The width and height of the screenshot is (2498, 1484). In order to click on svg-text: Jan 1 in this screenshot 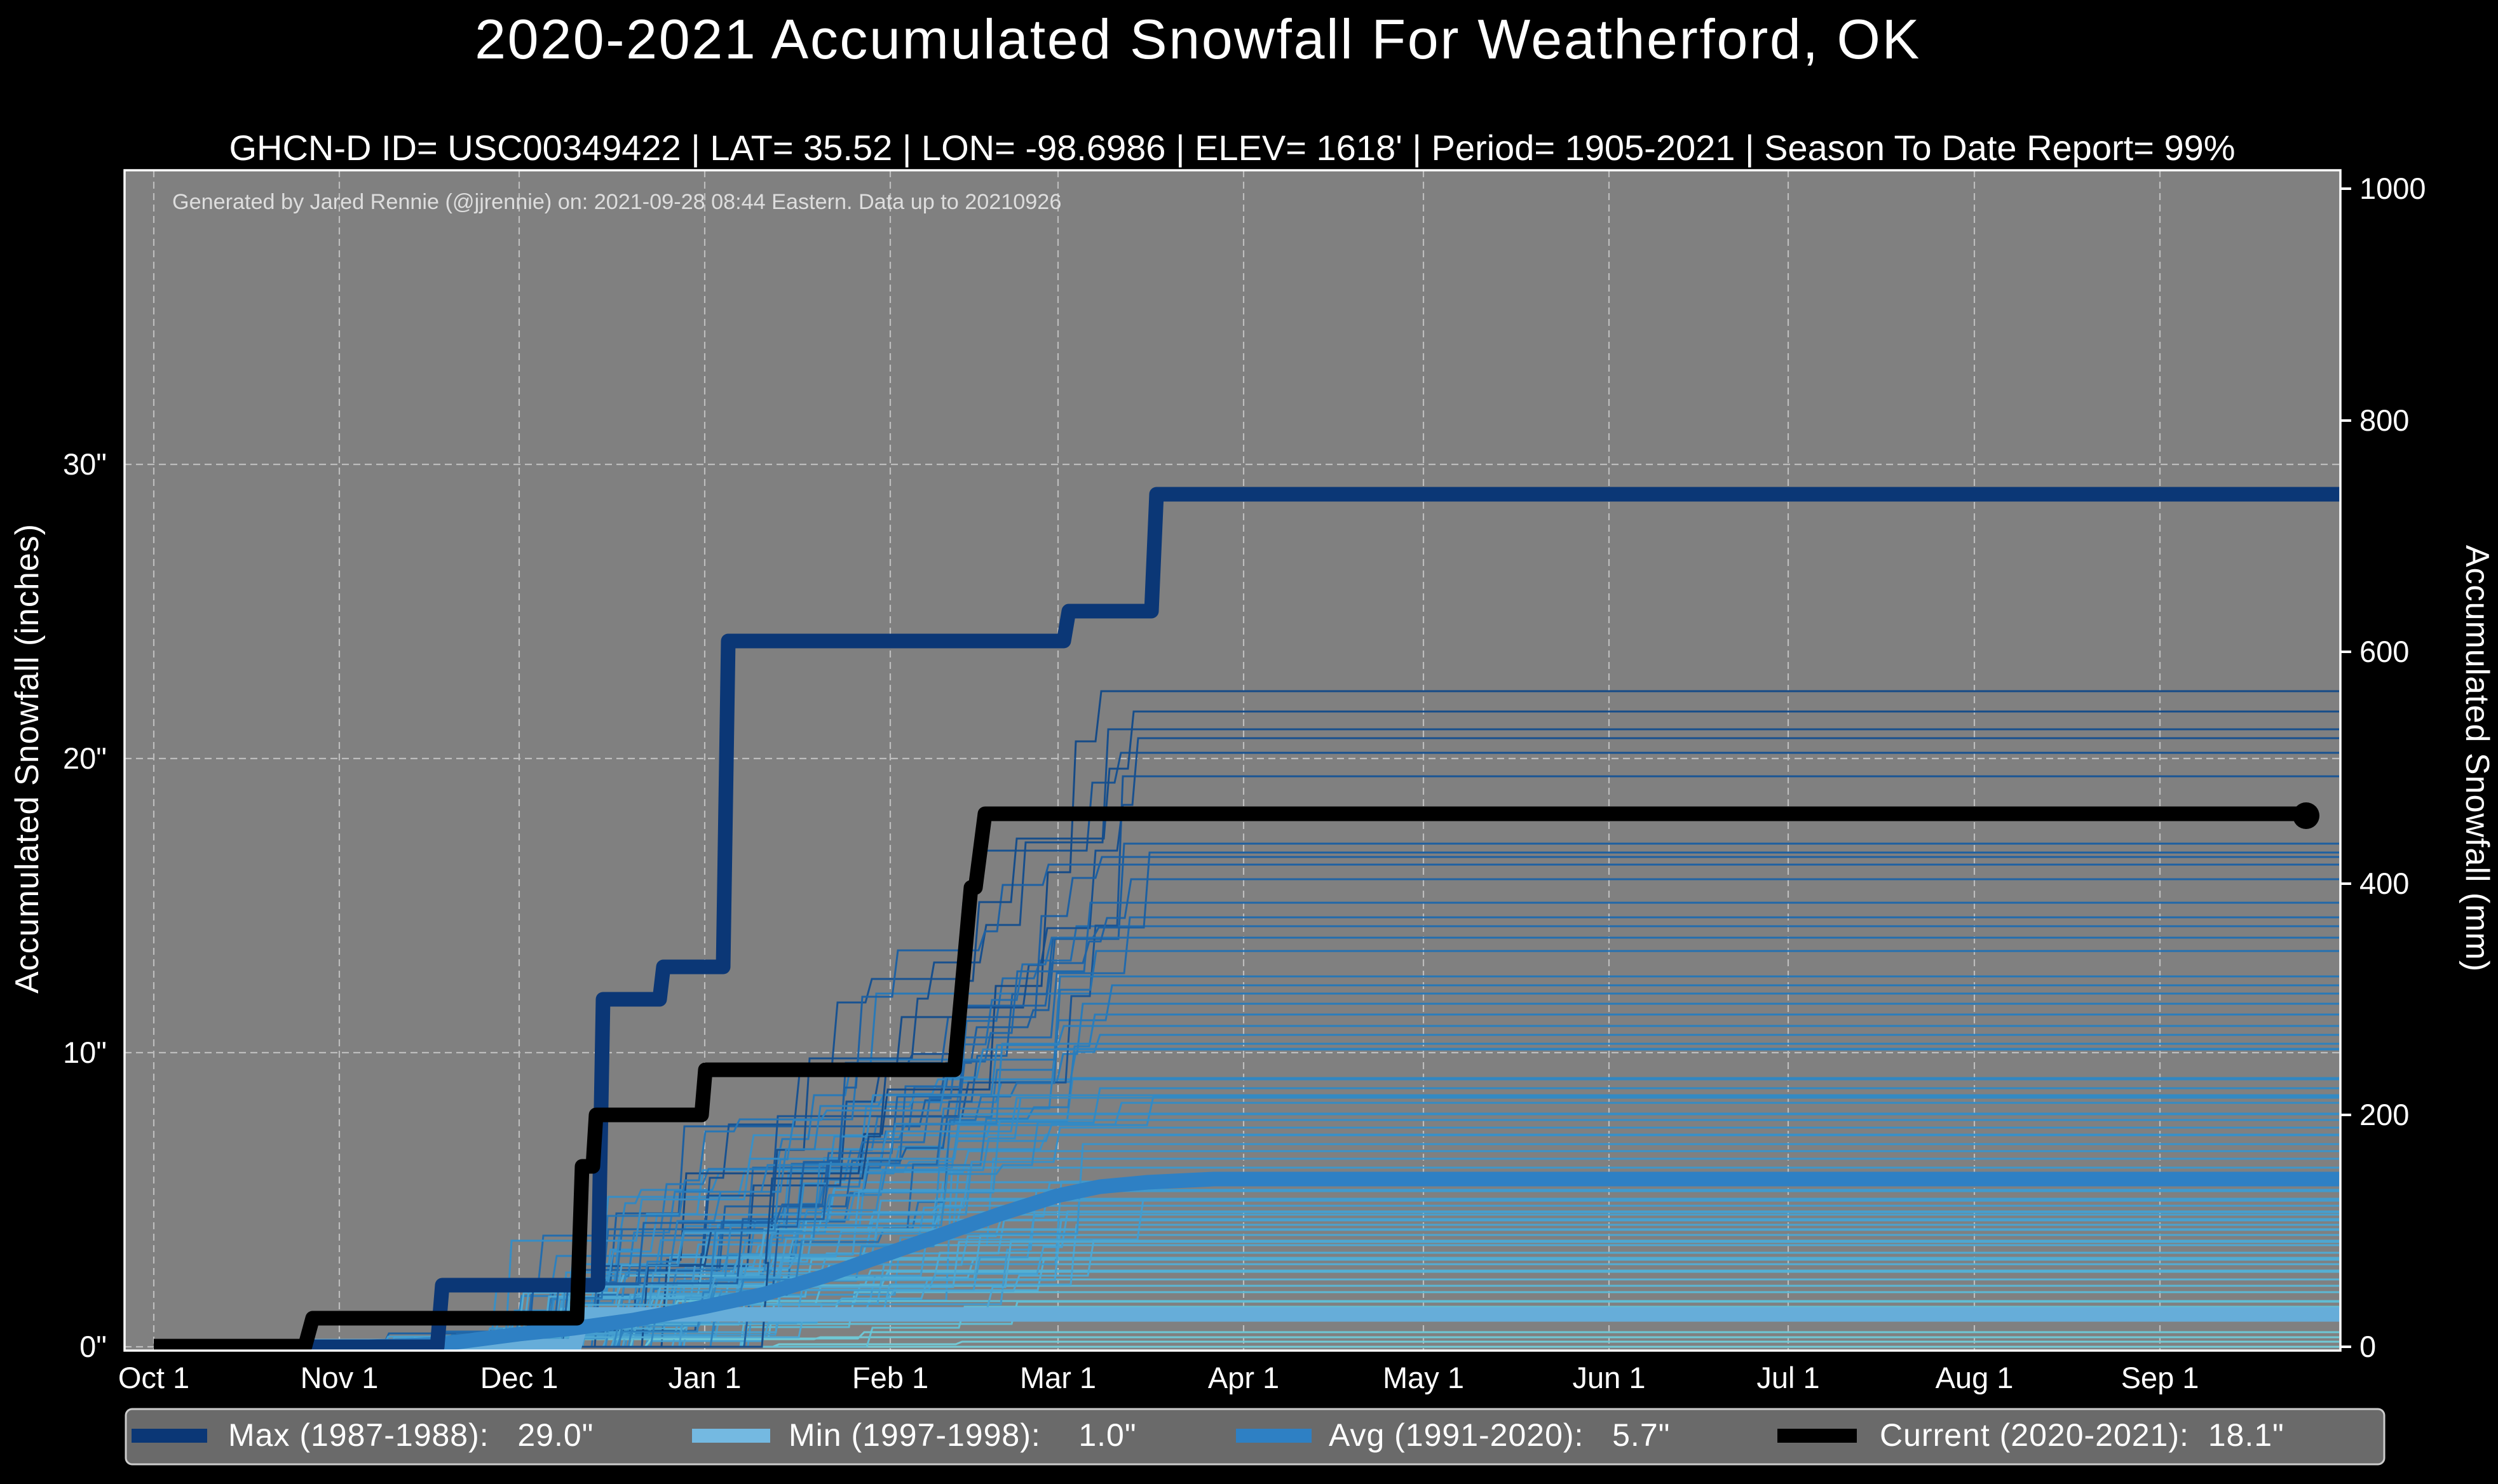, I will do `click(705, 1378)`.